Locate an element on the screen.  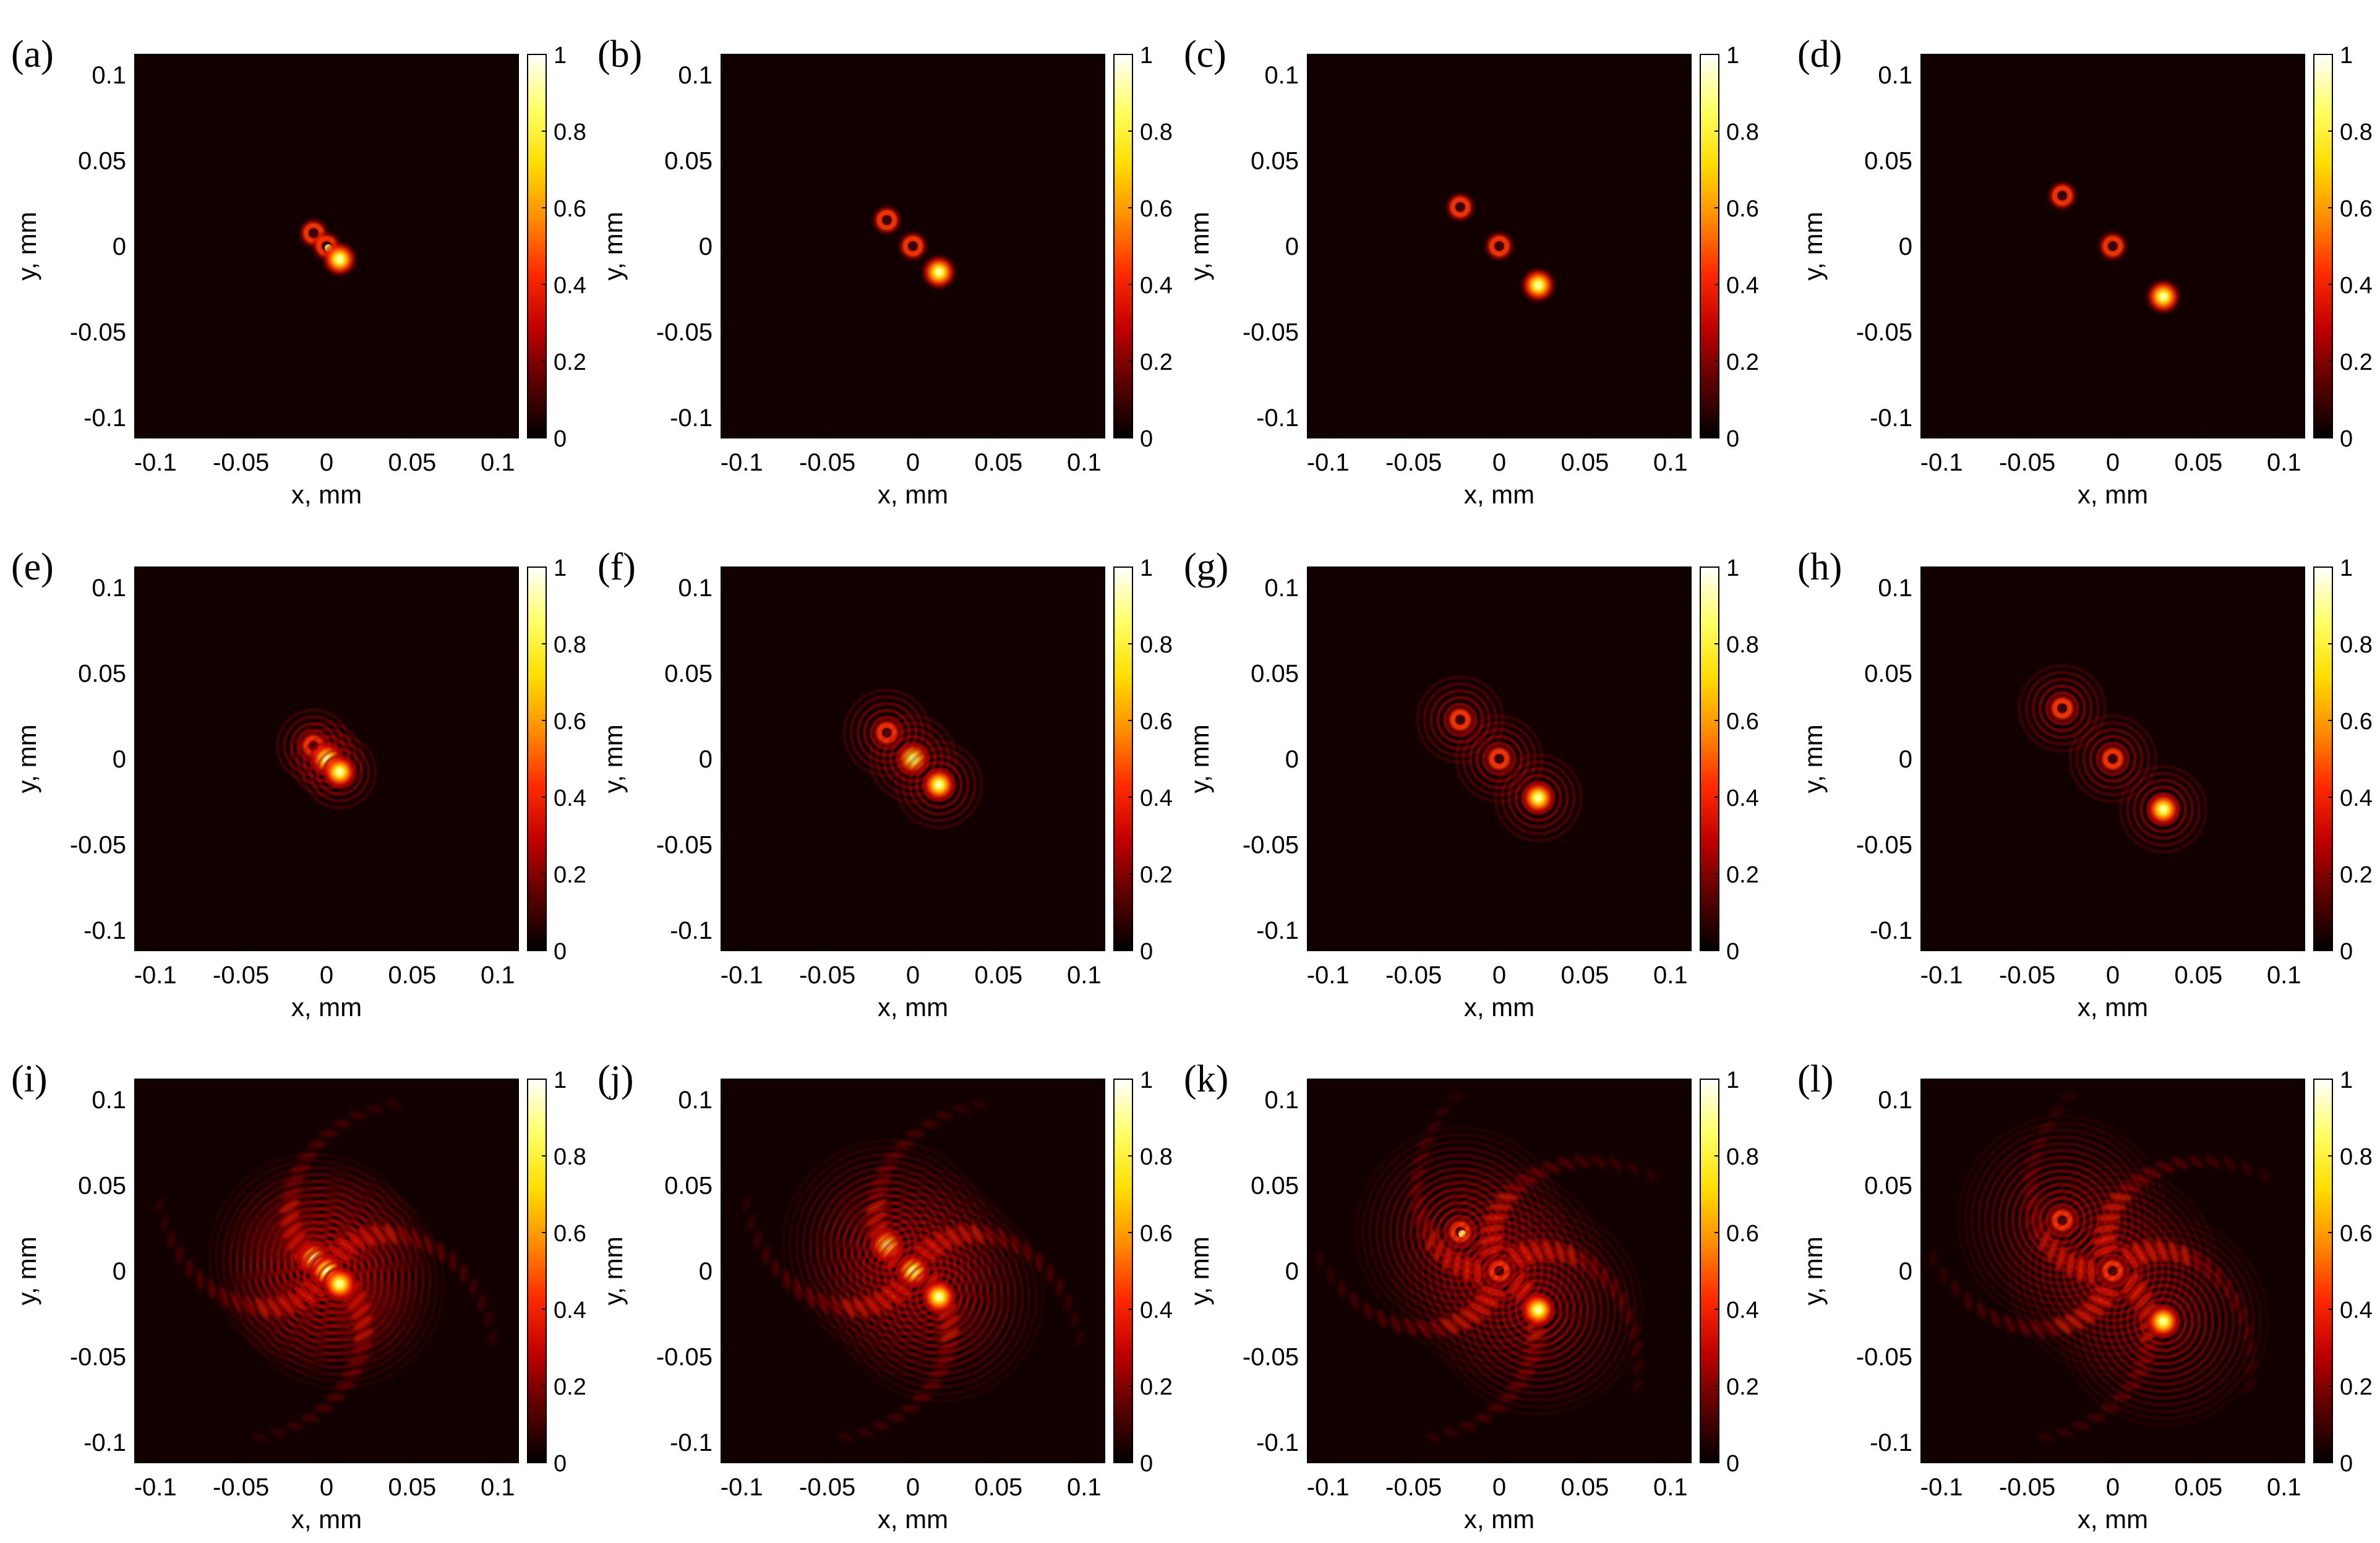
intensity-field is located at coordinates (1499, 758).